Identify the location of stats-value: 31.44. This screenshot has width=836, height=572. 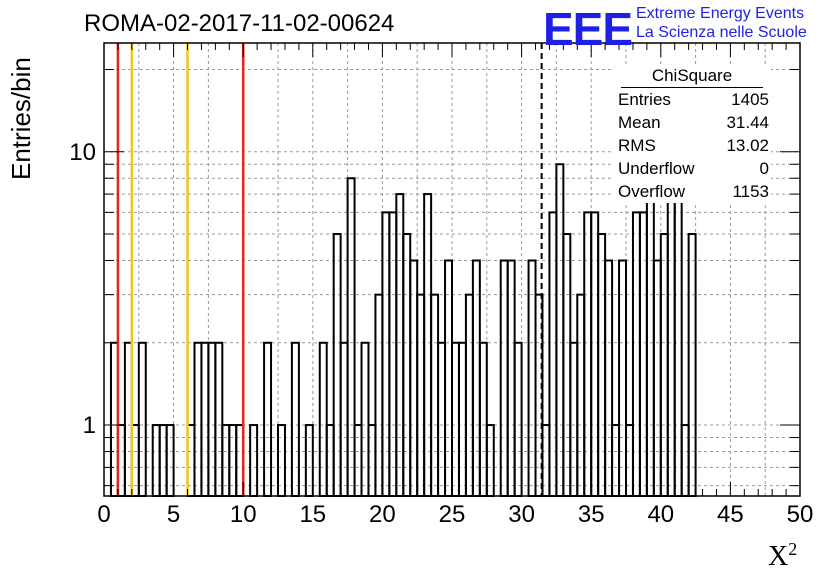
(747, 122).